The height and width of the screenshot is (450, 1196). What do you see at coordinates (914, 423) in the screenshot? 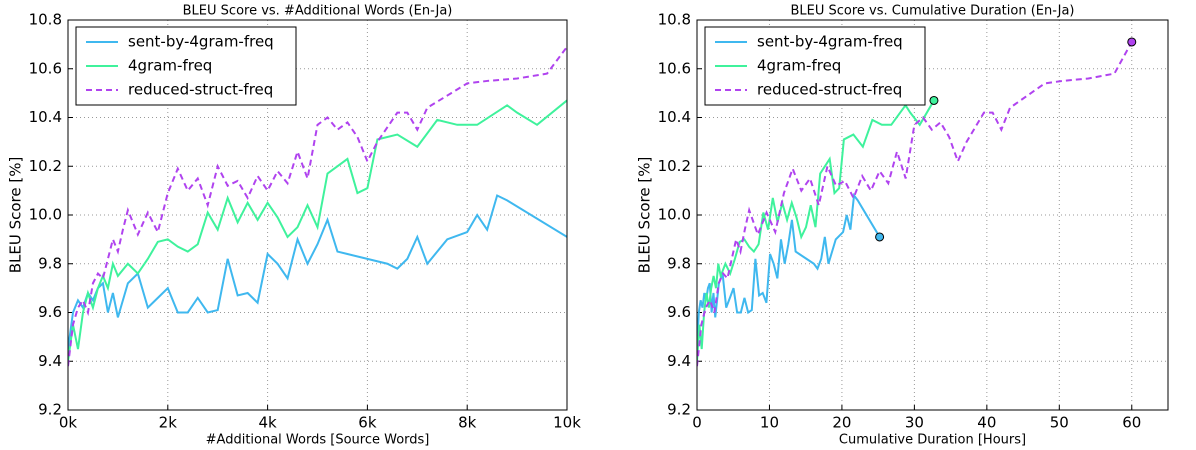
I see `x-tick-label: 30` at bounding box center [914, 423].